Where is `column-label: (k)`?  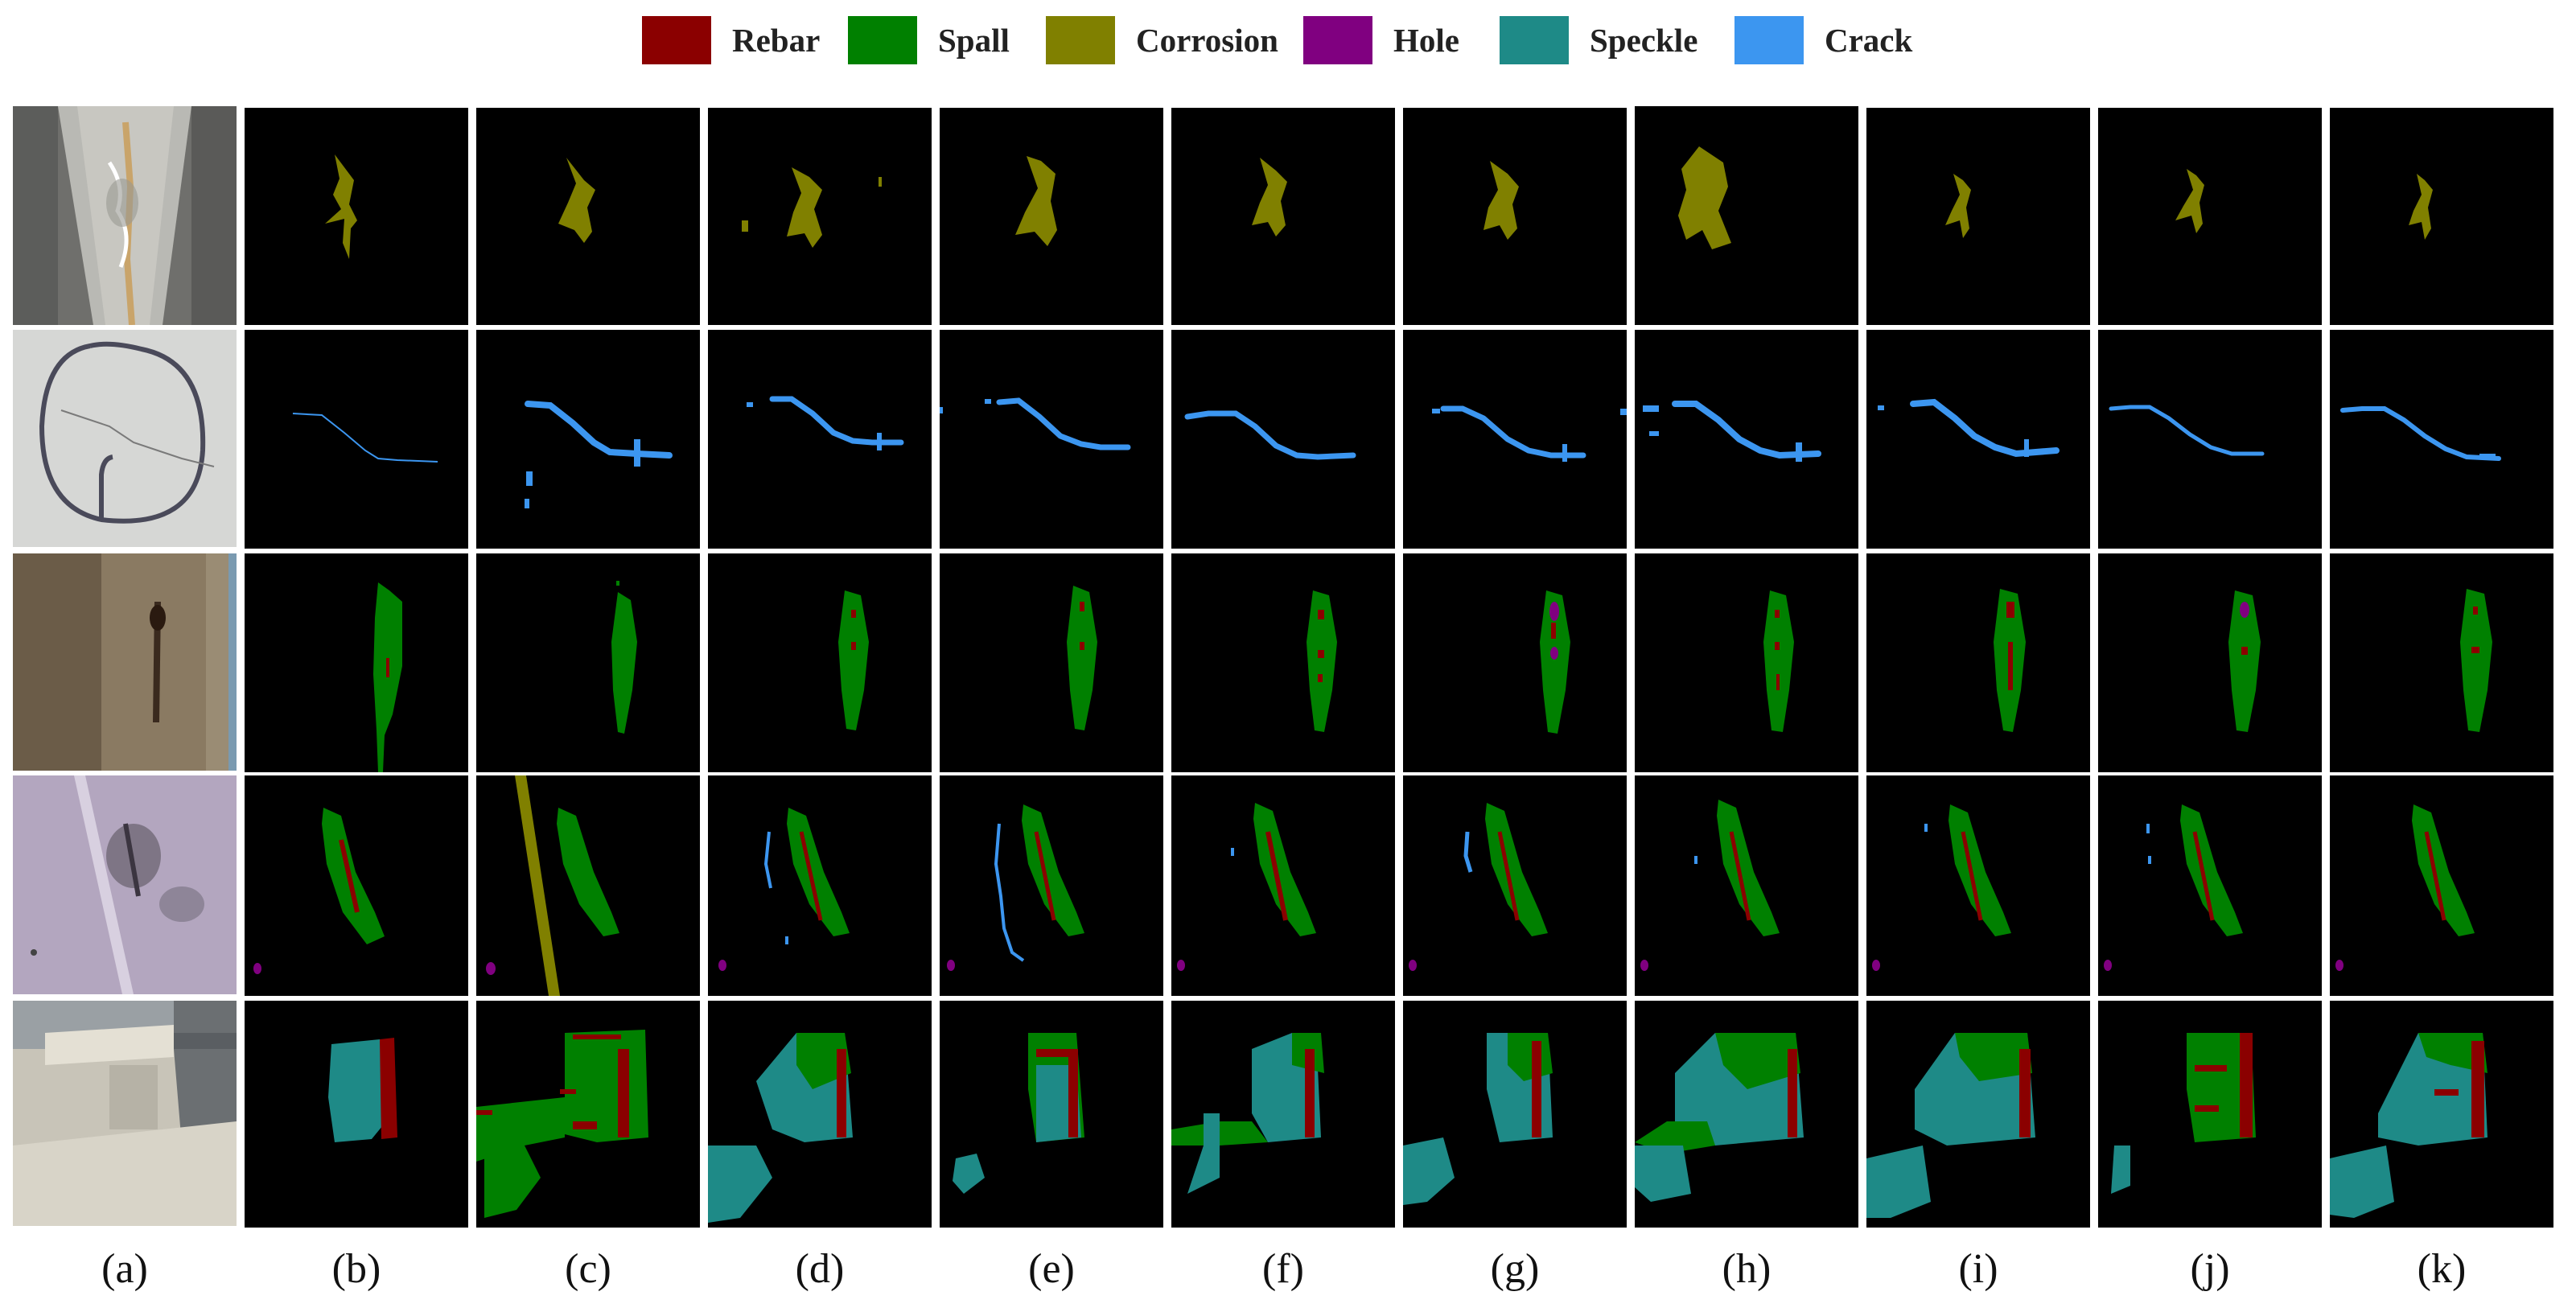
column-label: (k) is located at coordinates (2442, 1269).